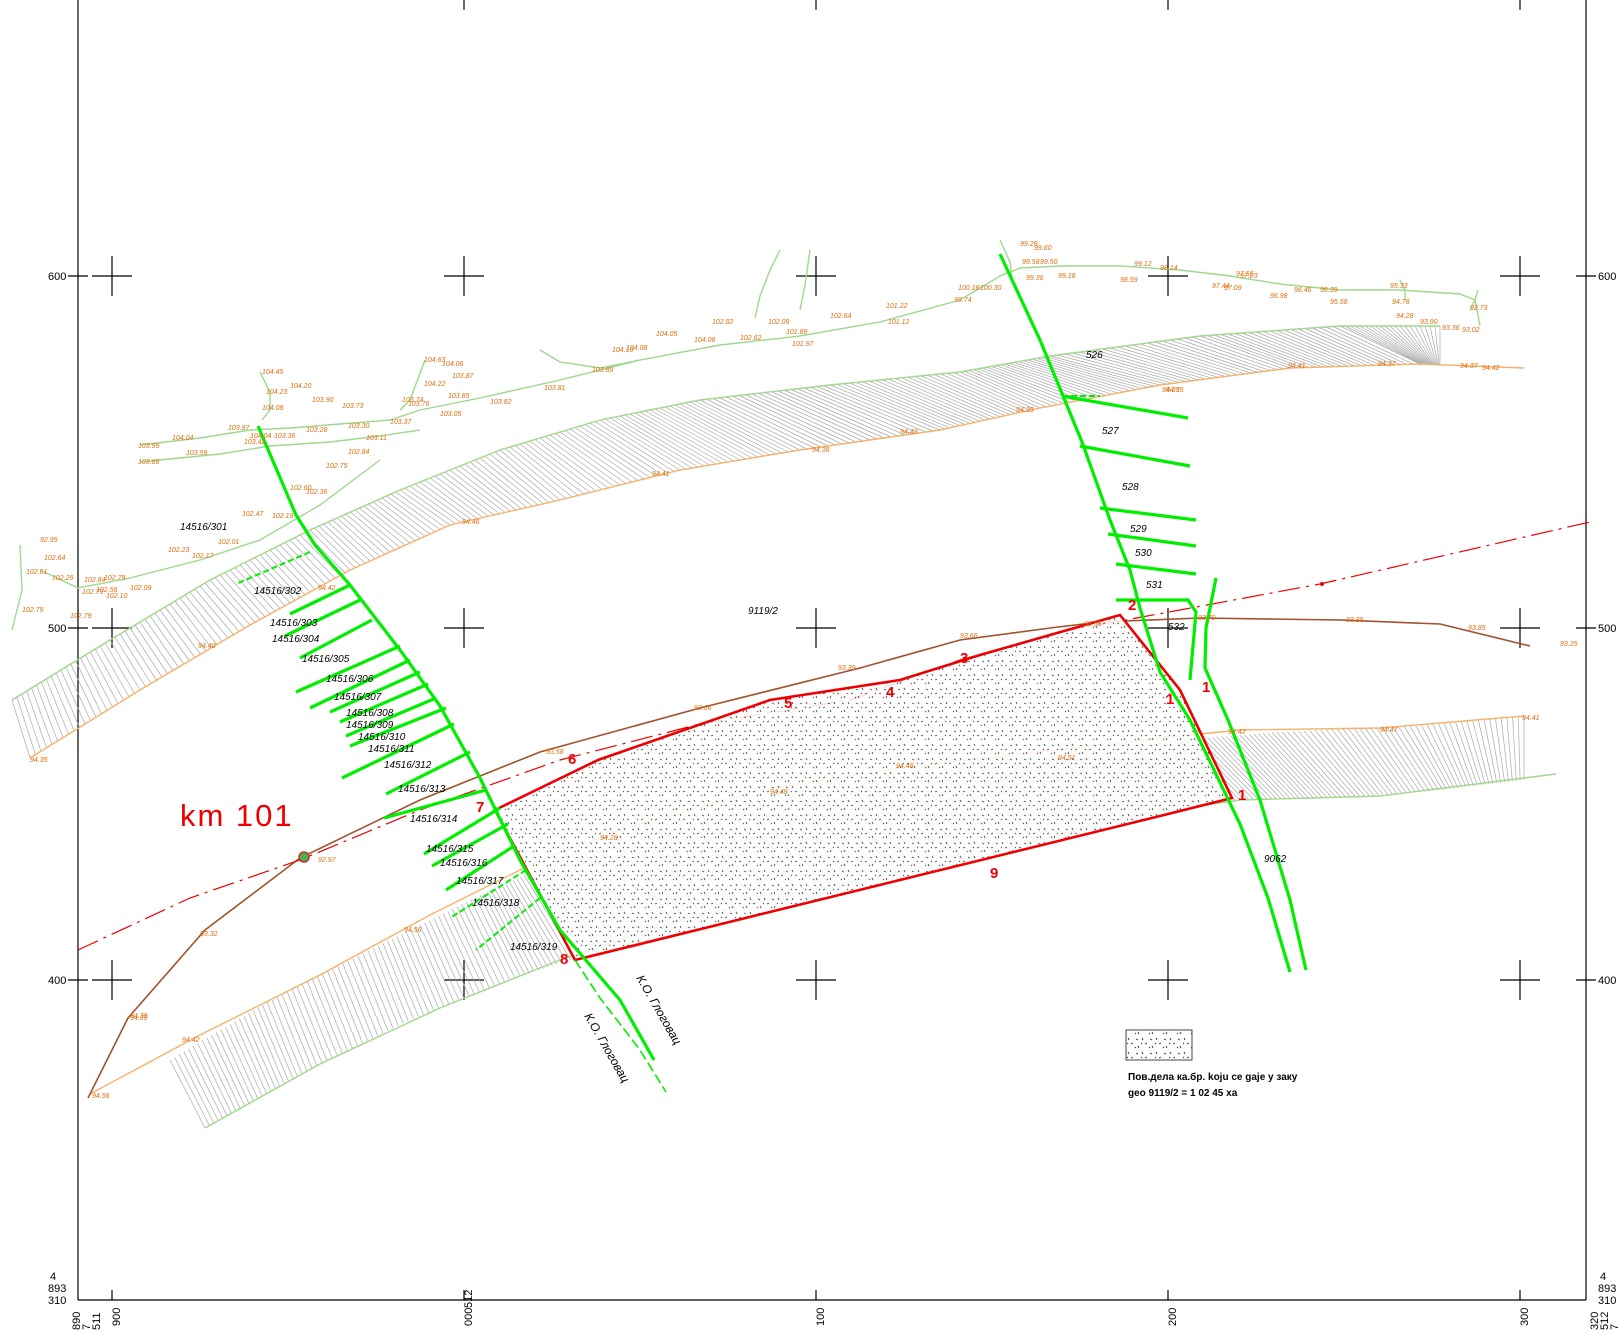 This screenshot has height=1330, width=1619. I want to click on terrain-elevation: 93.90, so click(1429, 322).